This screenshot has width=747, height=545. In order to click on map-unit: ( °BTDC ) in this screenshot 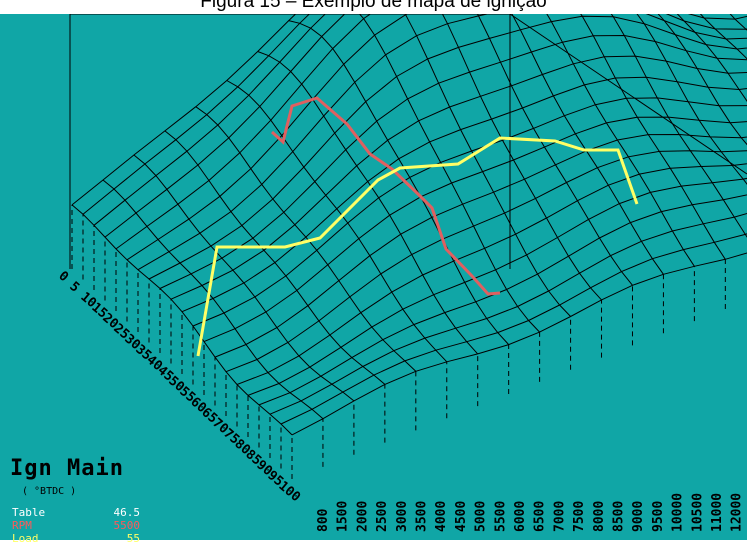, I will do `click(49, 491)`.